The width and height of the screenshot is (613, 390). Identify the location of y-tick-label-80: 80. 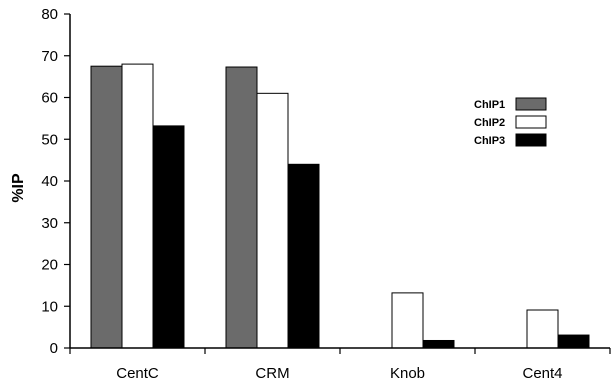
(49, 14).